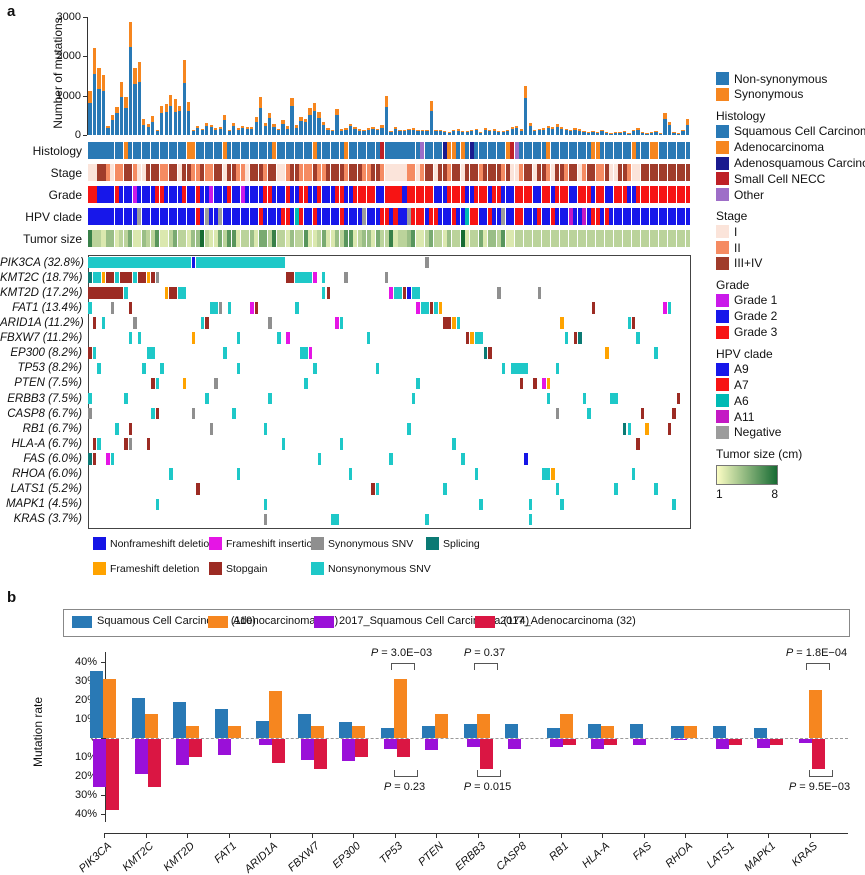 The height and width of the screenshot is (875, 865). Describe the element at coordinates (748, 263) in the screenshot. I see `legend-item-label: III+IV` at that location.